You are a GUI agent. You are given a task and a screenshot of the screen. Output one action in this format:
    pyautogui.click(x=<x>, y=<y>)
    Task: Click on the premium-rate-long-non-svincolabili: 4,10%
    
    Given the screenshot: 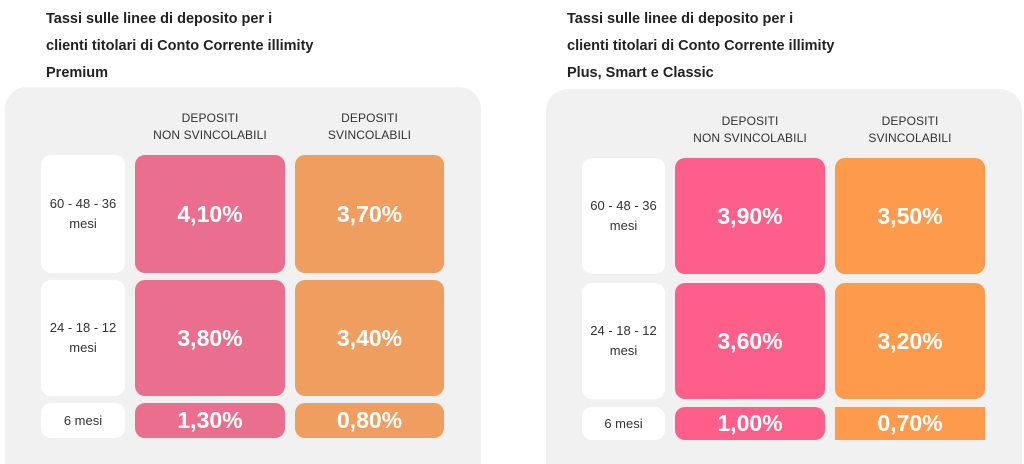 What is the action you would take?
    pyautogui.click(x=210, y=214)
    